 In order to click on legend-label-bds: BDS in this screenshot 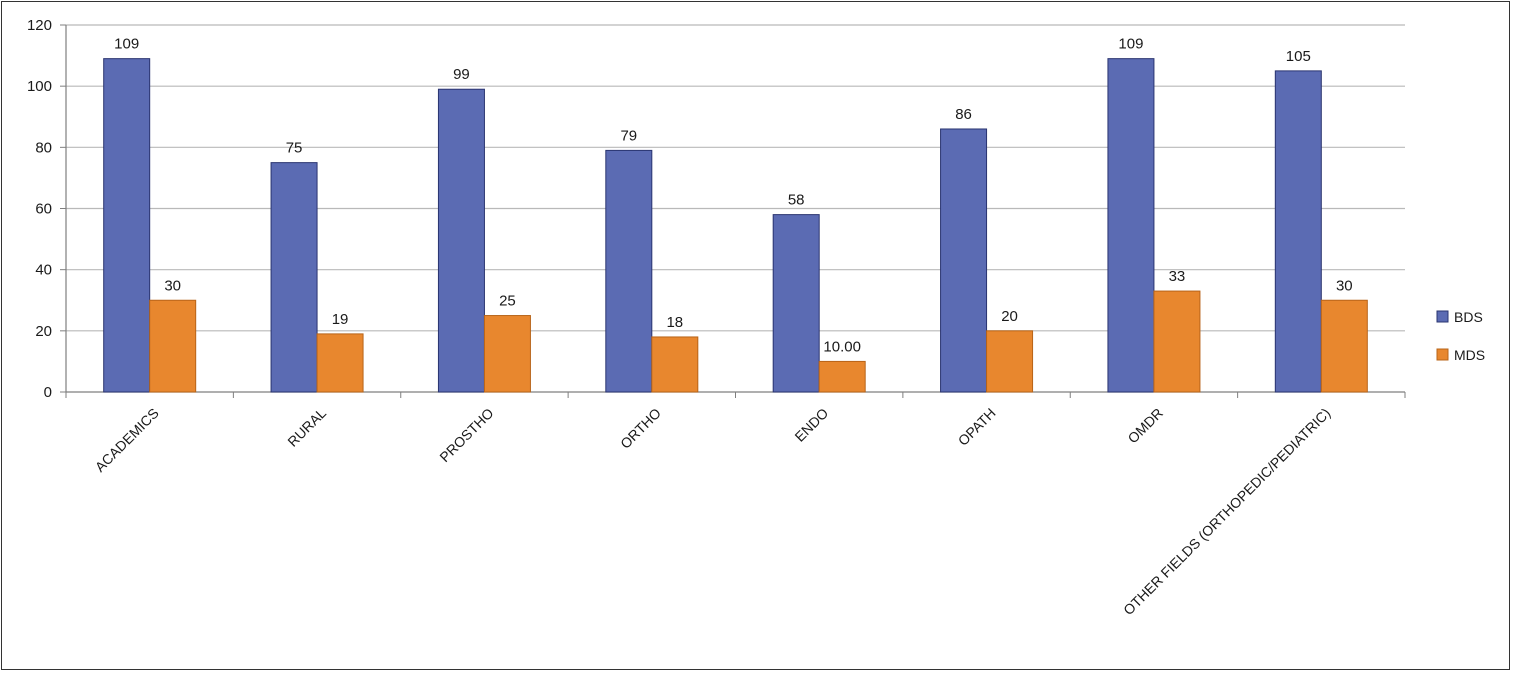, I will do `click(1468, 317)`.